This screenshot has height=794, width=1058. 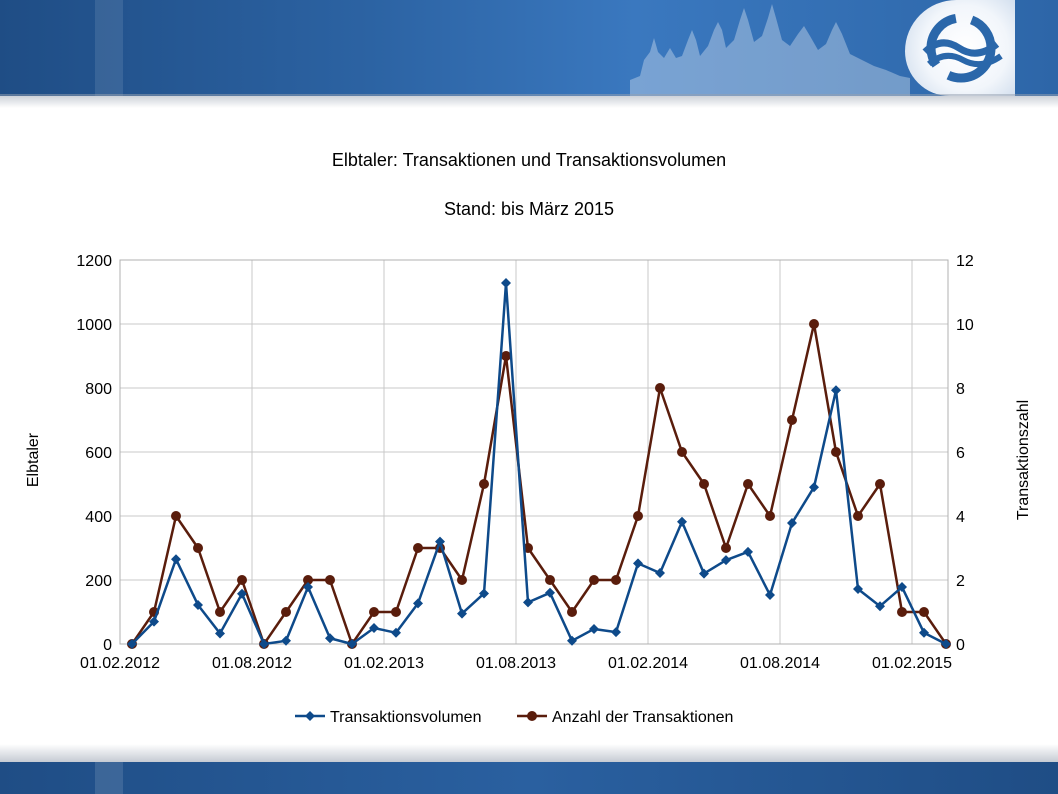 I want to click on footer-bar, so click(x=529, y=778).